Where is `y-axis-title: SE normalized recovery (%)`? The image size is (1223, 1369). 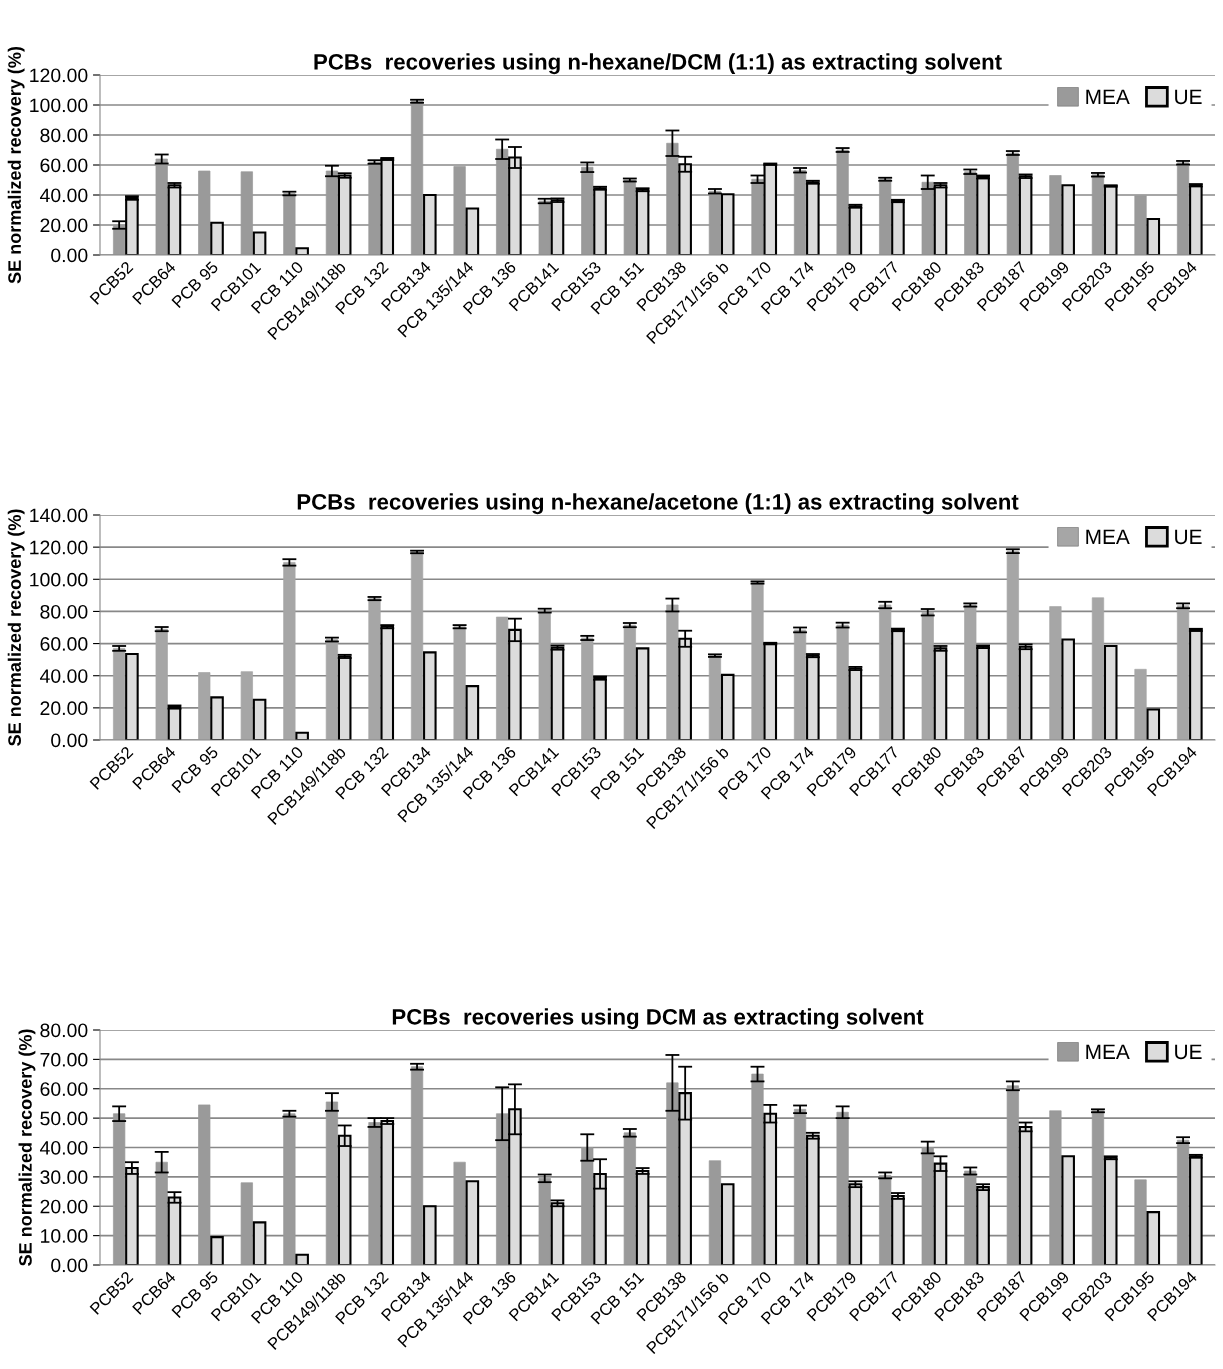 y-axis-title: SE normalized recovery (%) is located at coordinates (16, 165).